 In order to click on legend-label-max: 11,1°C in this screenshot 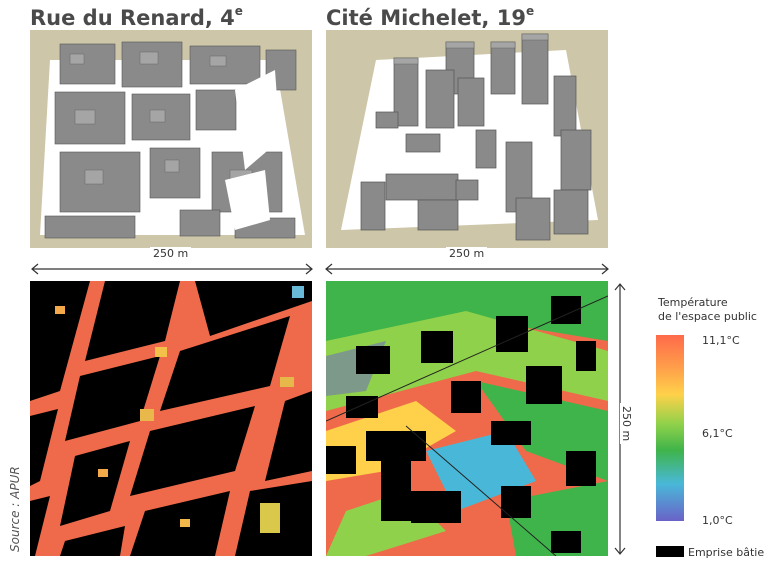, I will do `click(721, 340)`.